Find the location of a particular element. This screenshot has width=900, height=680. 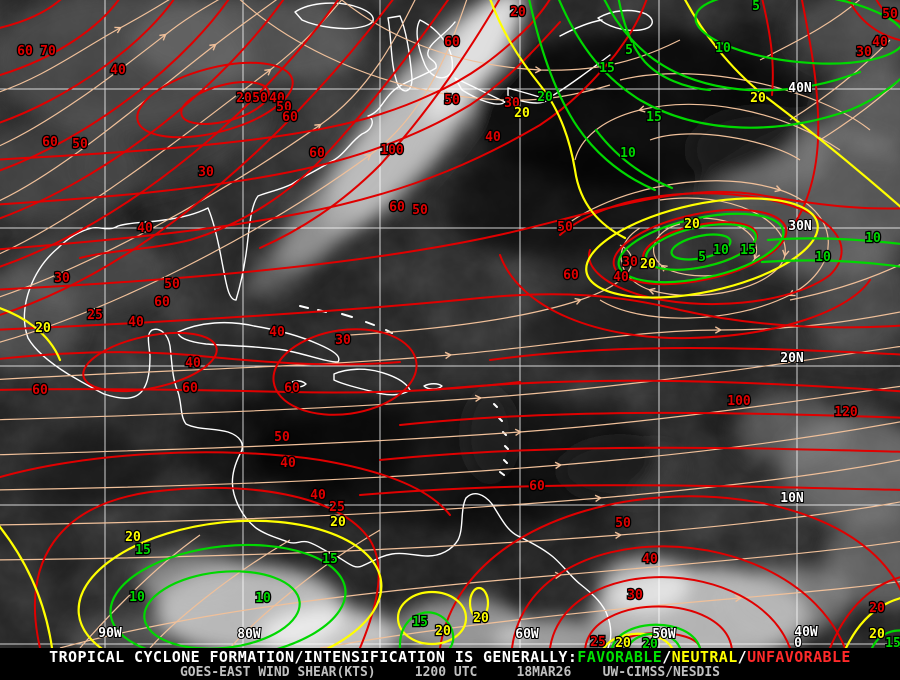

puerto-rico is located at coordinates (433, 386).